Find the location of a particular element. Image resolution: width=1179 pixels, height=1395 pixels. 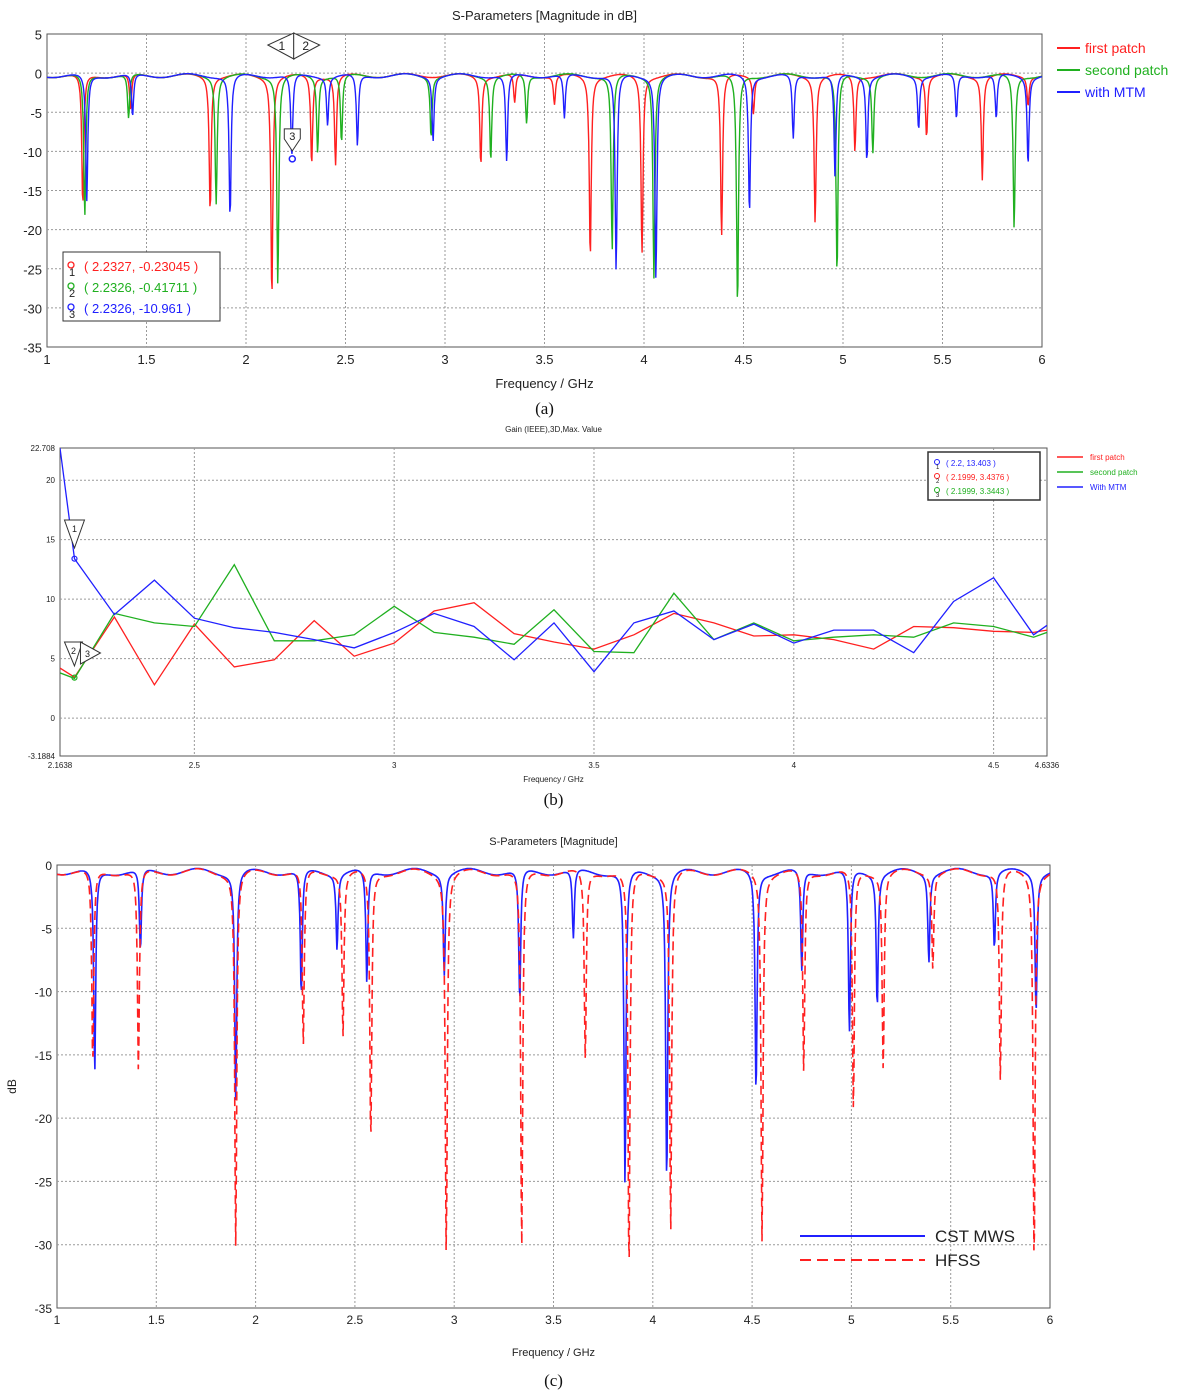

series-group is located at coordinates (553, 567).